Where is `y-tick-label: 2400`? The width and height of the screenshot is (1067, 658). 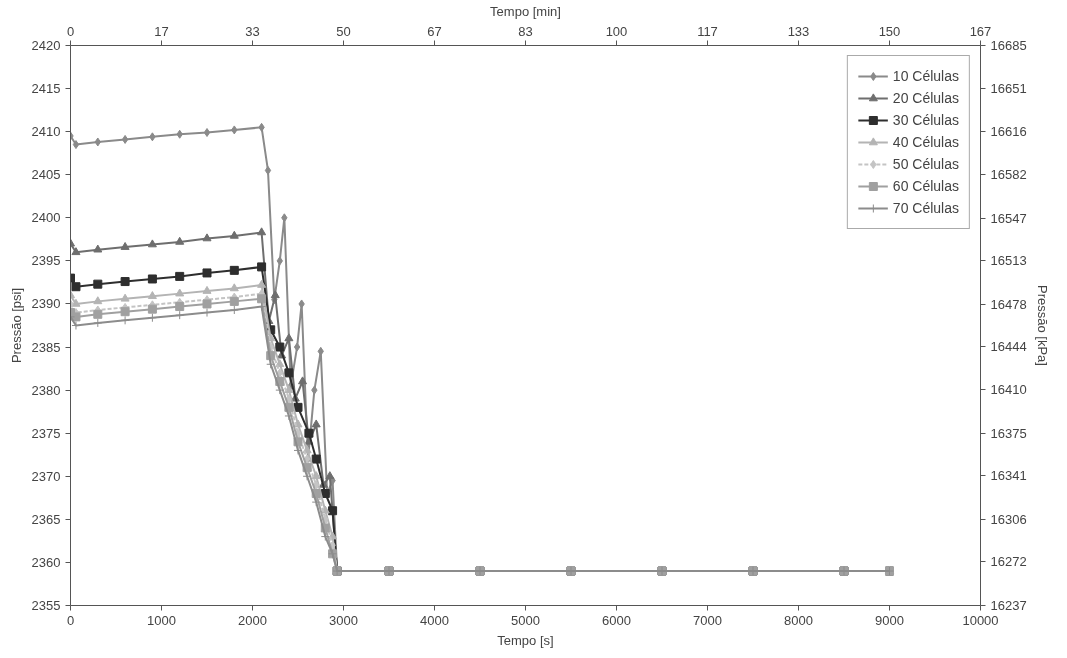 y-tick-label: 2400 is located at coordinates (46, 218).